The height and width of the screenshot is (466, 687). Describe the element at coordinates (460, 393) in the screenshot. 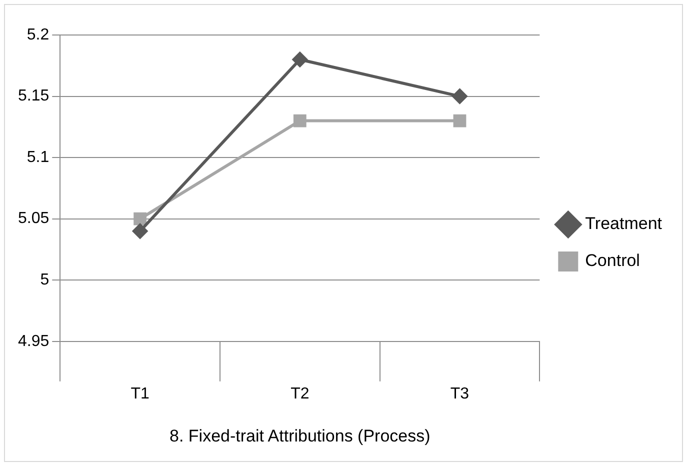

I see `x-tick-label: T3` at that location.